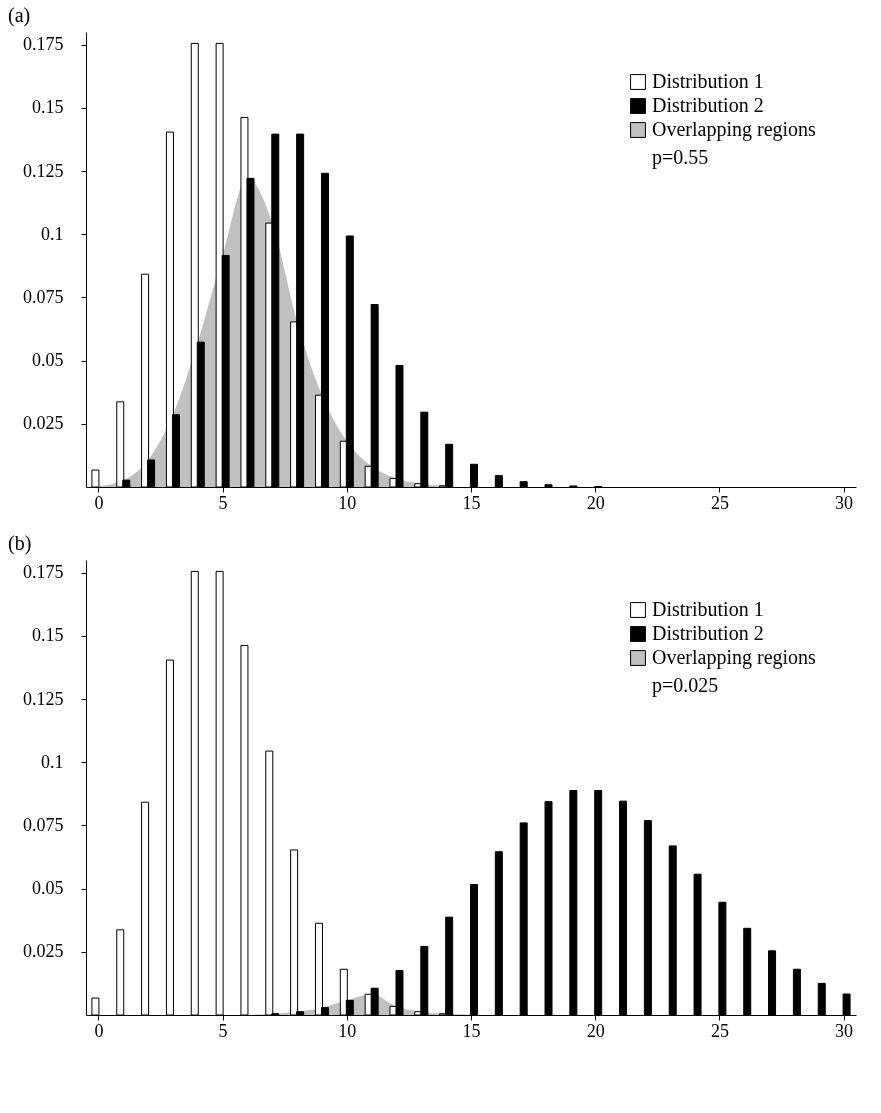 This screenshot has width=881, height=1113. Describe the element at coordinates (20, 543) in the screenshot. I see `chart-title: (b)` at that location.